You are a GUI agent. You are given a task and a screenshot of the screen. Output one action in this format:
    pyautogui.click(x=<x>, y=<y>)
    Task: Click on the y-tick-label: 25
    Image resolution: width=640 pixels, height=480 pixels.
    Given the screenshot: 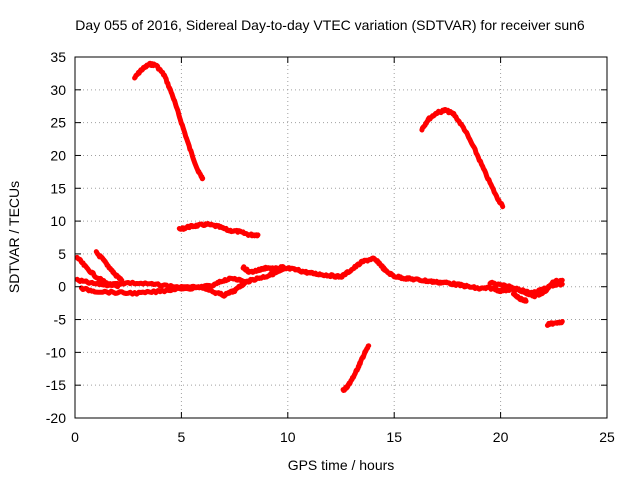 What is the action you would take?
    pyautogui.click(x=58, y=123)
    